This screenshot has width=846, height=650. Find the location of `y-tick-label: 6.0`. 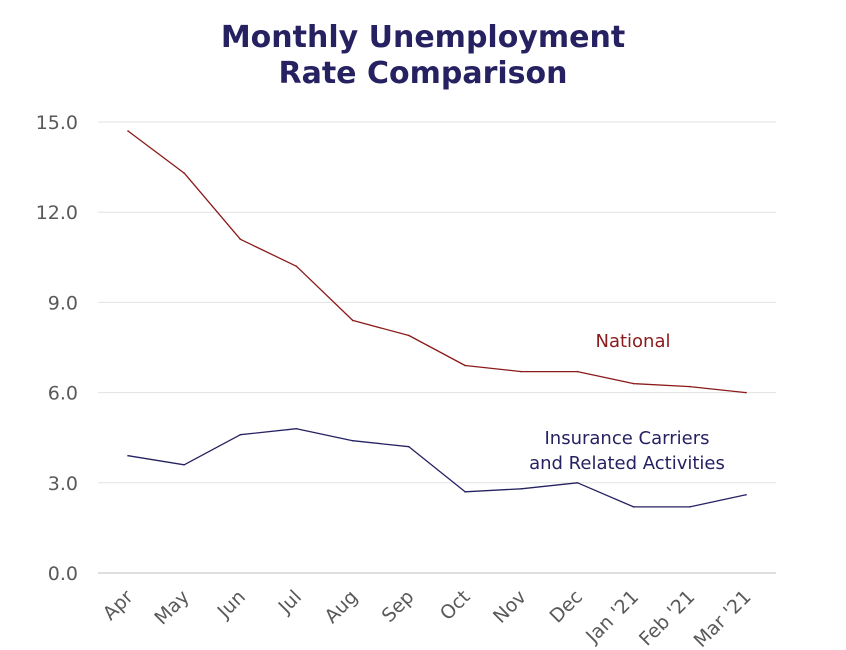

y-tick-label: 6.0 is located at coordinates (63, 394).